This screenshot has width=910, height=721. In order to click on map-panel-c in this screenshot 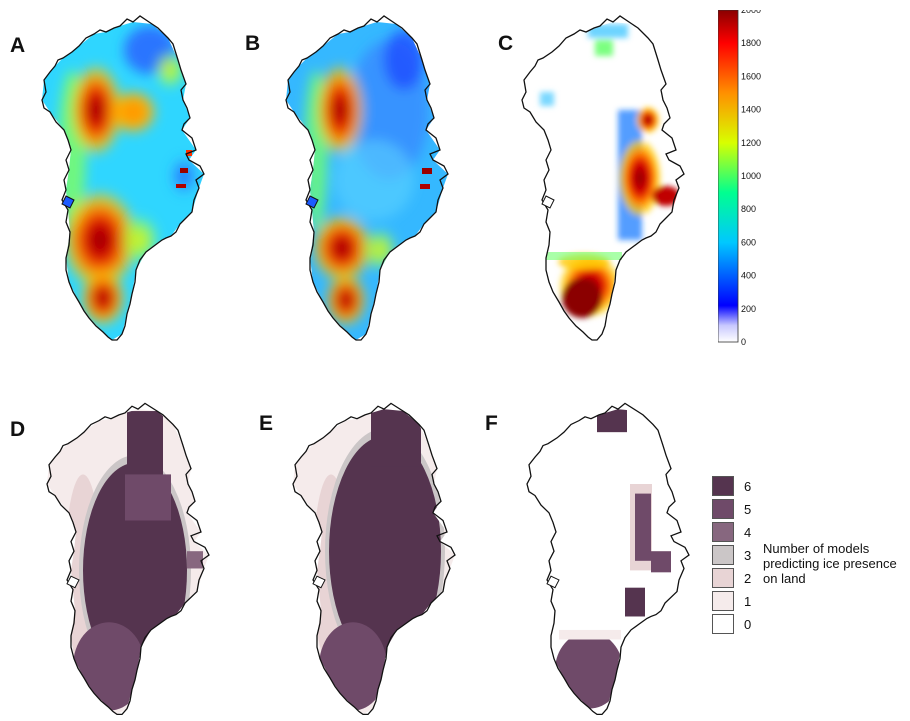, I will do `click(603, 178)`.